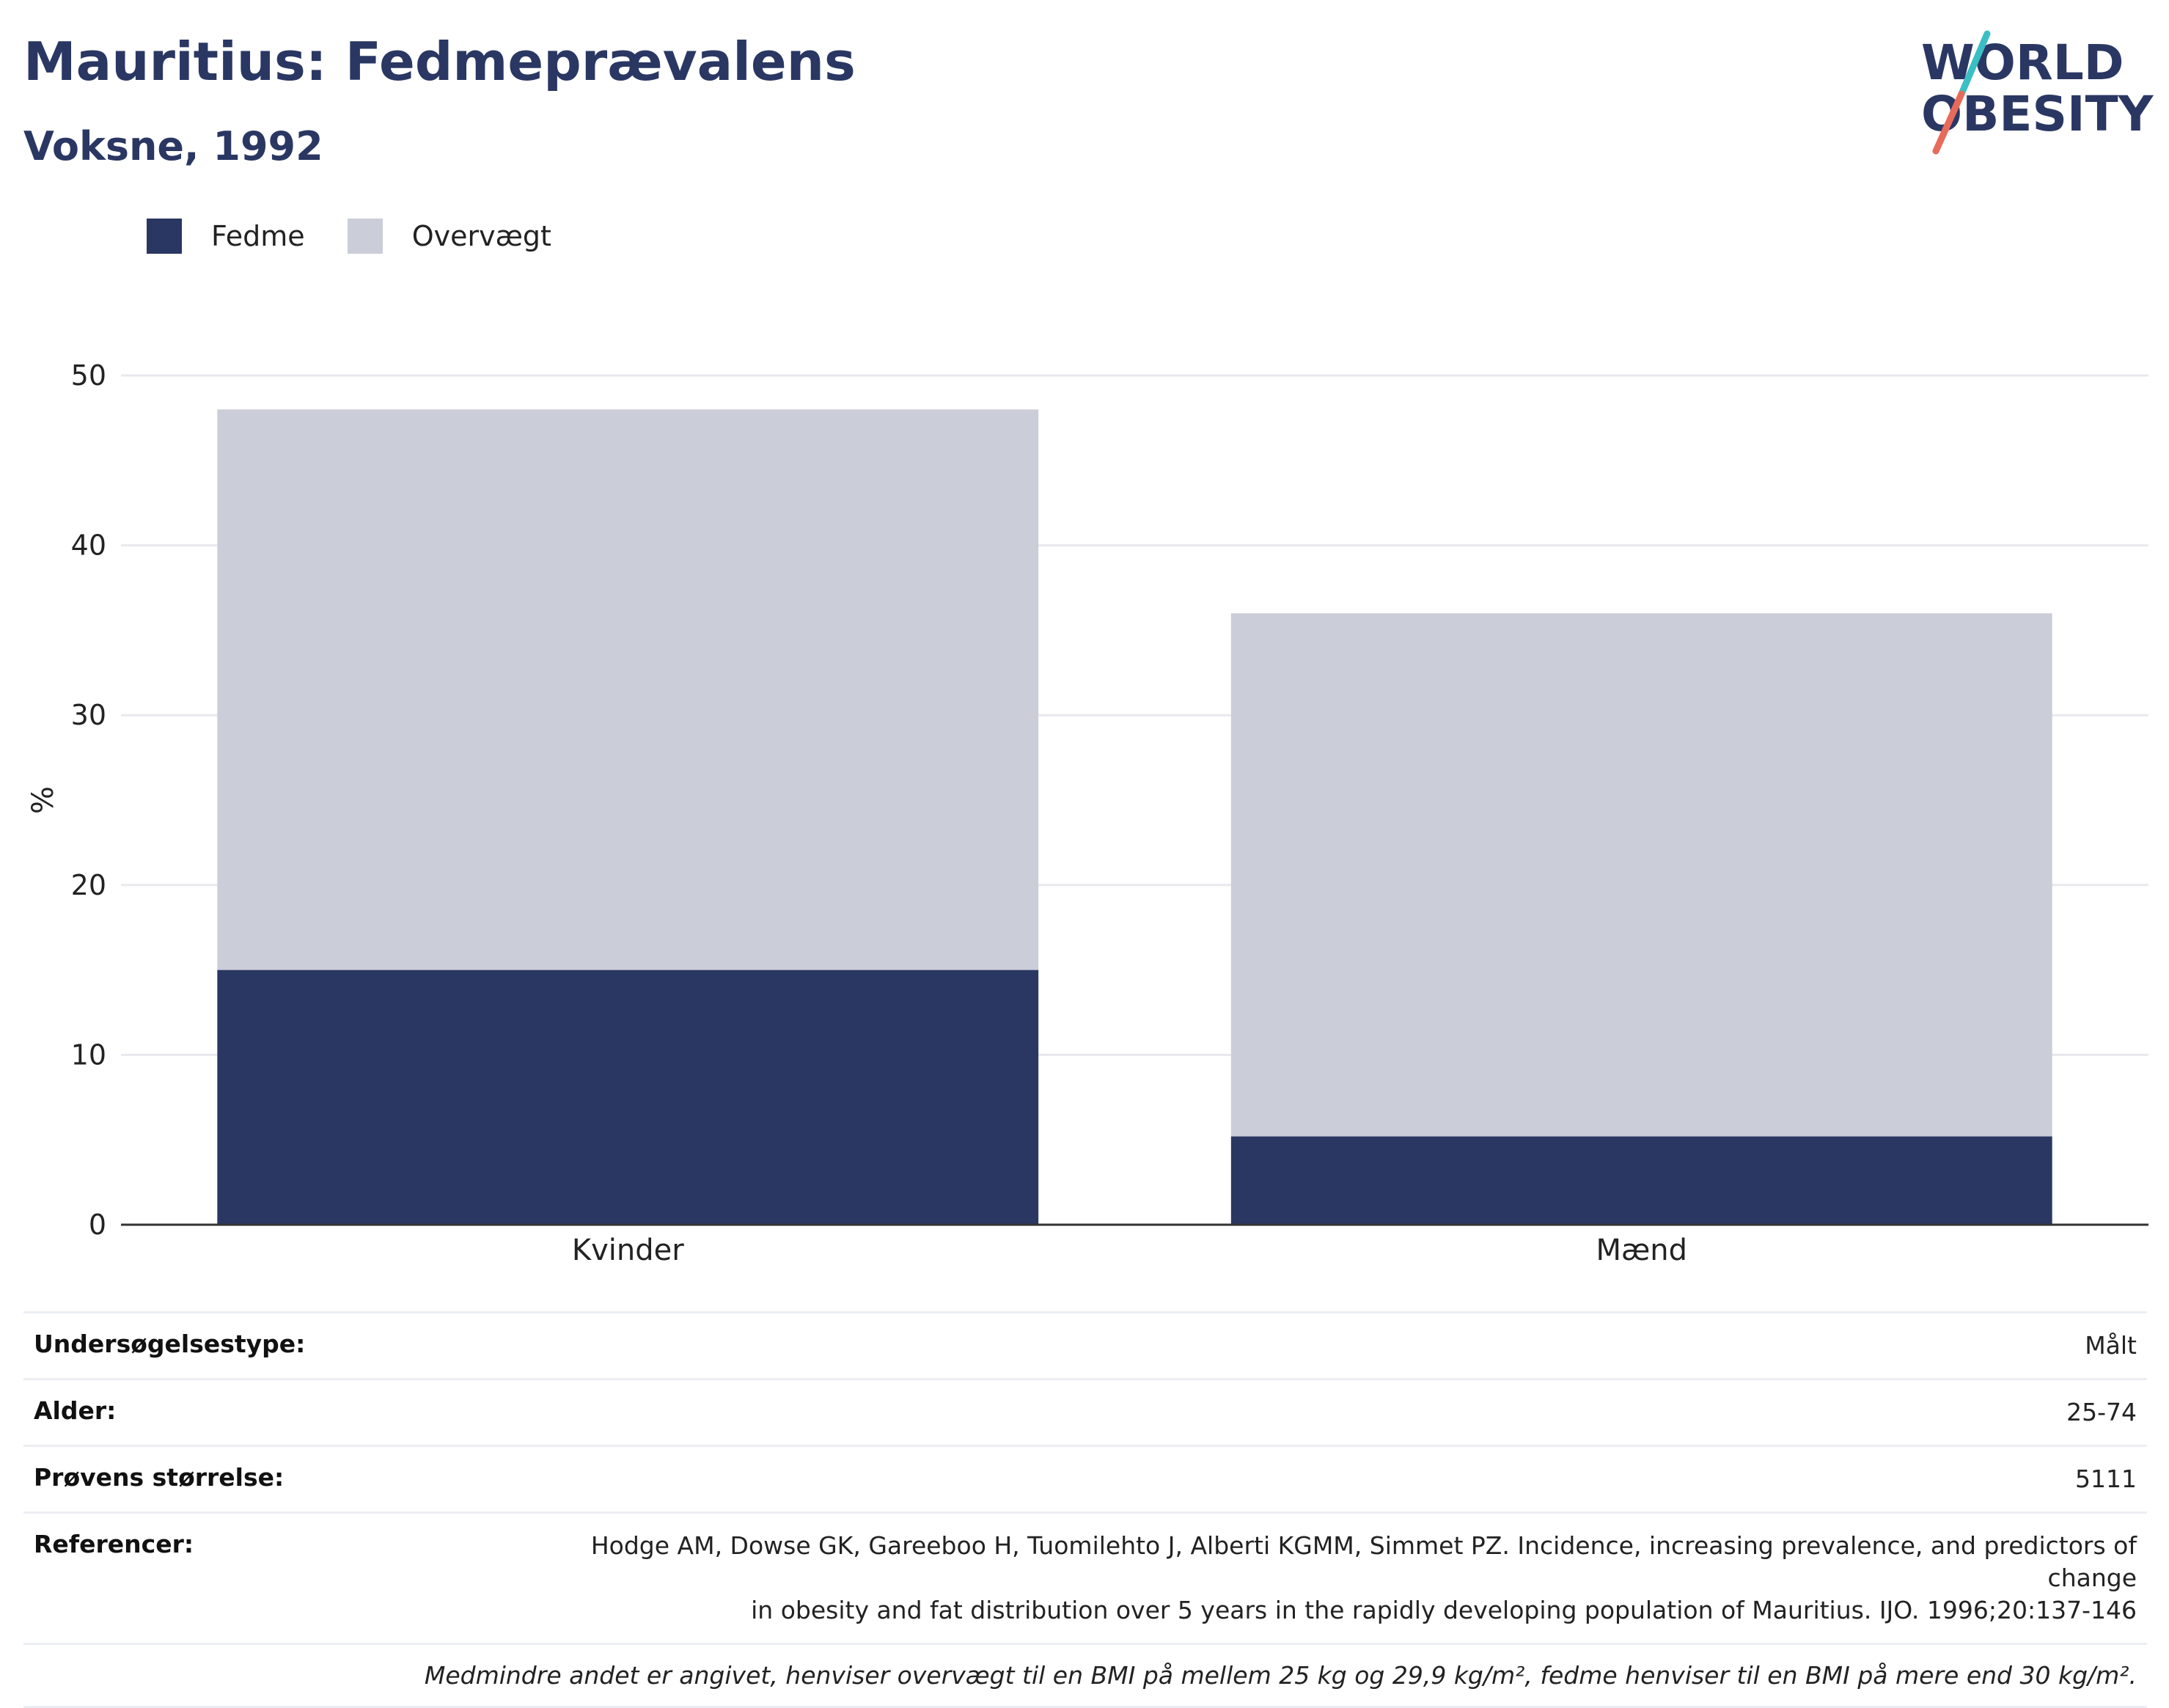 The width and height of the screenshot is (2169, 1708). Describe the element at coordinates (2106, 1479) in the screenshot. I see `meta-value: 5111` at that location.